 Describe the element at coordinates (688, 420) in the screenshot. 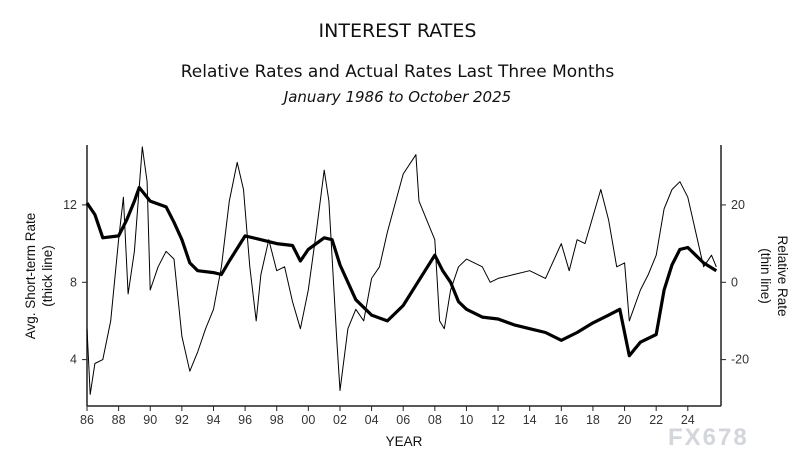

I see `x-tick-label: 24` at that location.